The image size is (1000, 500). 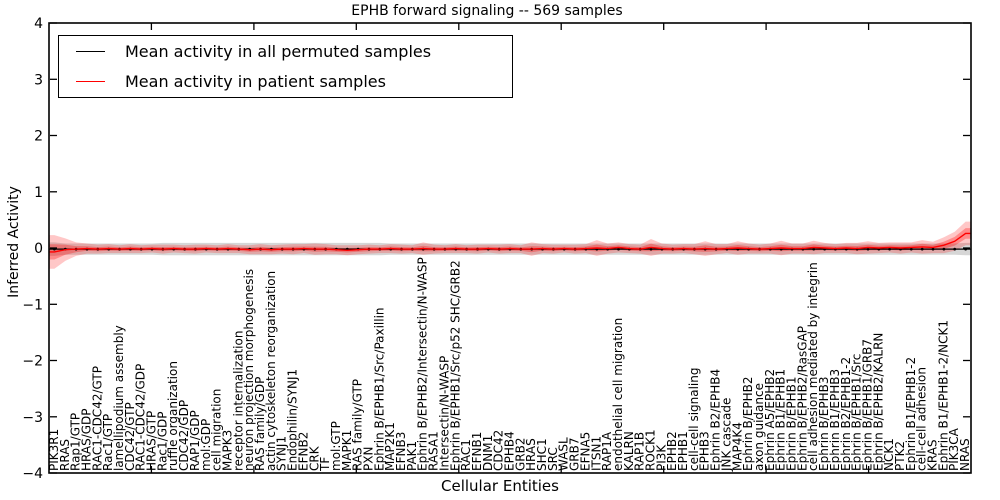 I want to click on x-tick-label: CDC42, so click(x=499, y=450).